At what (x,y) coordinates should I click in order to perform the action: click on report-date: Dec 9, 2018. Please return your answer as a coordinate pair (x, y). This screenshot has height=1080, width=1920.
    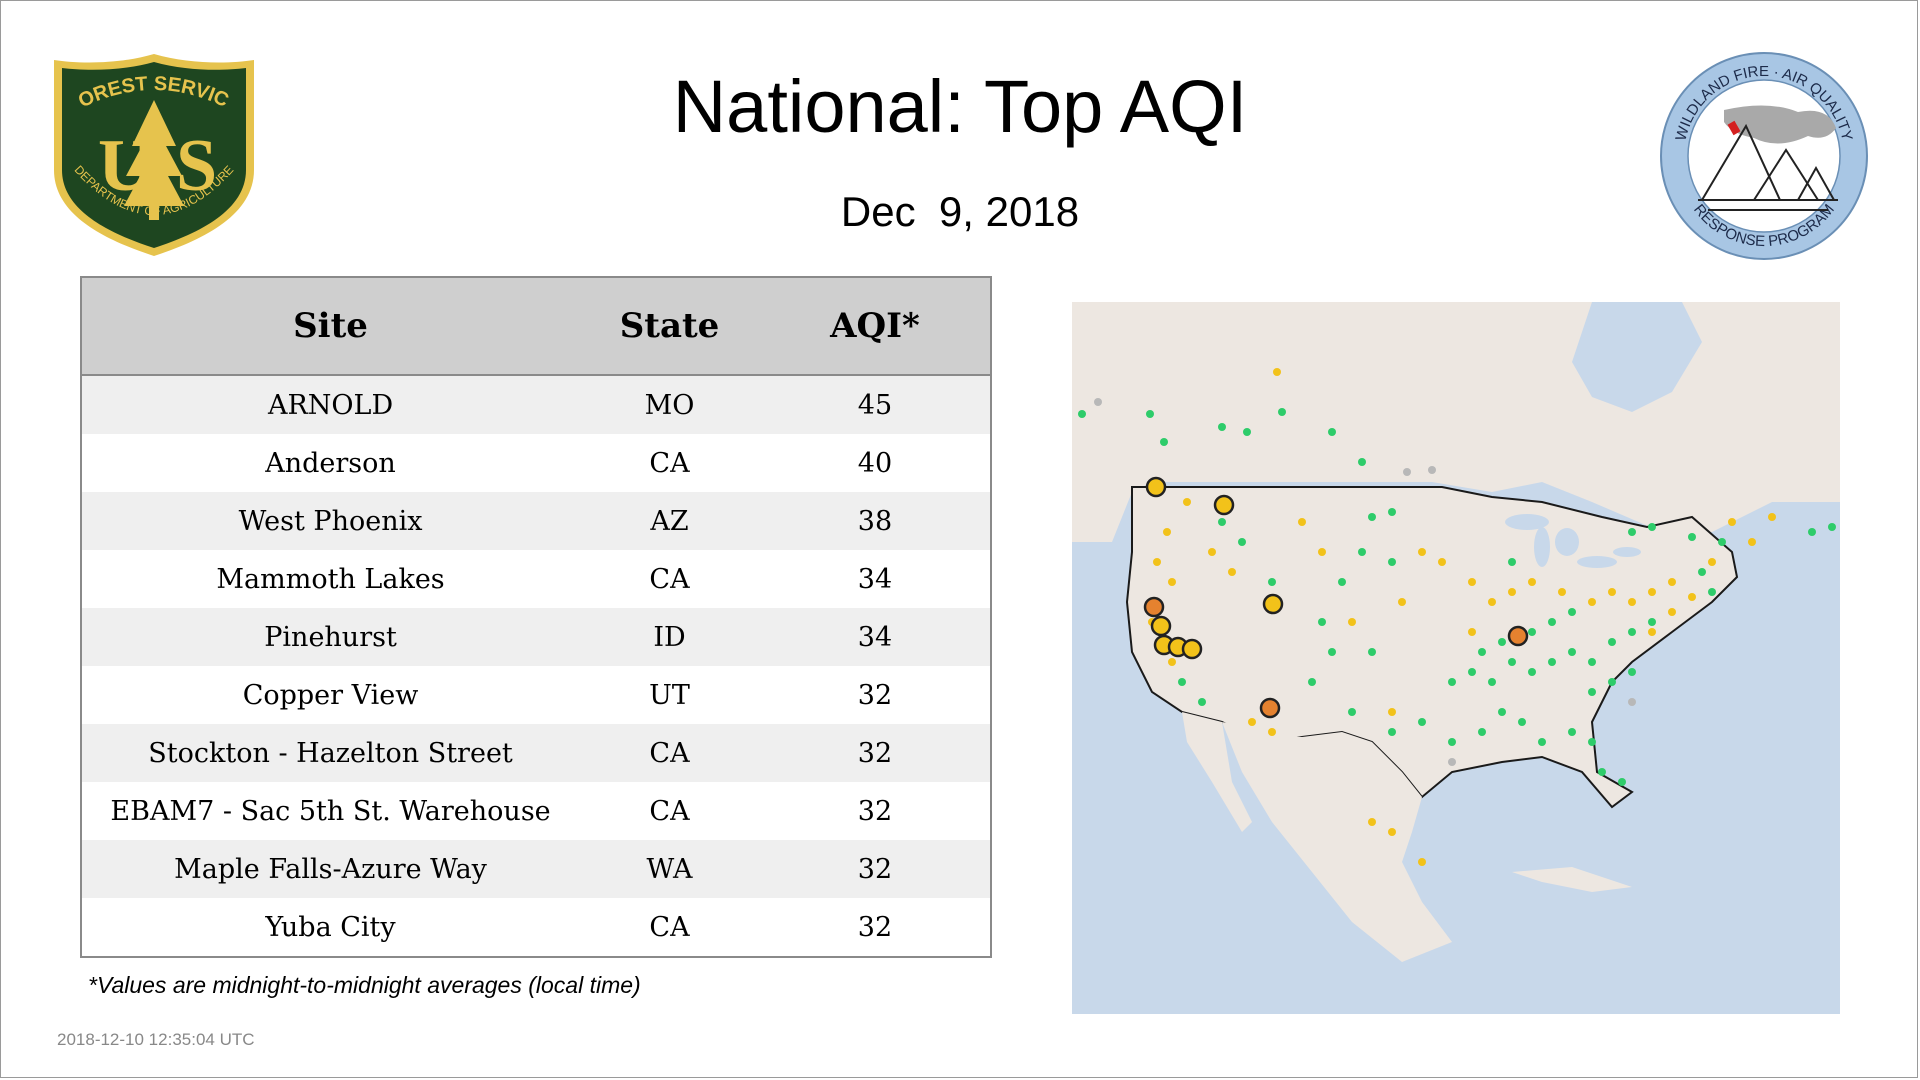
    Looking at the image, I should click on (960, 211).